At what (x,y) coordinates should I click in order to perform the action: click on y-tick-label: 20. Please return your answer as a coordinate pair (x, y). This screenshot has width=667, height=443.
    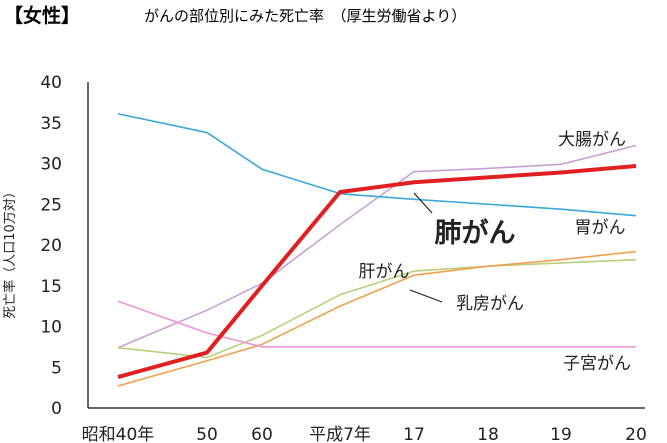
    Looking at the image, I should click on (51, 246).